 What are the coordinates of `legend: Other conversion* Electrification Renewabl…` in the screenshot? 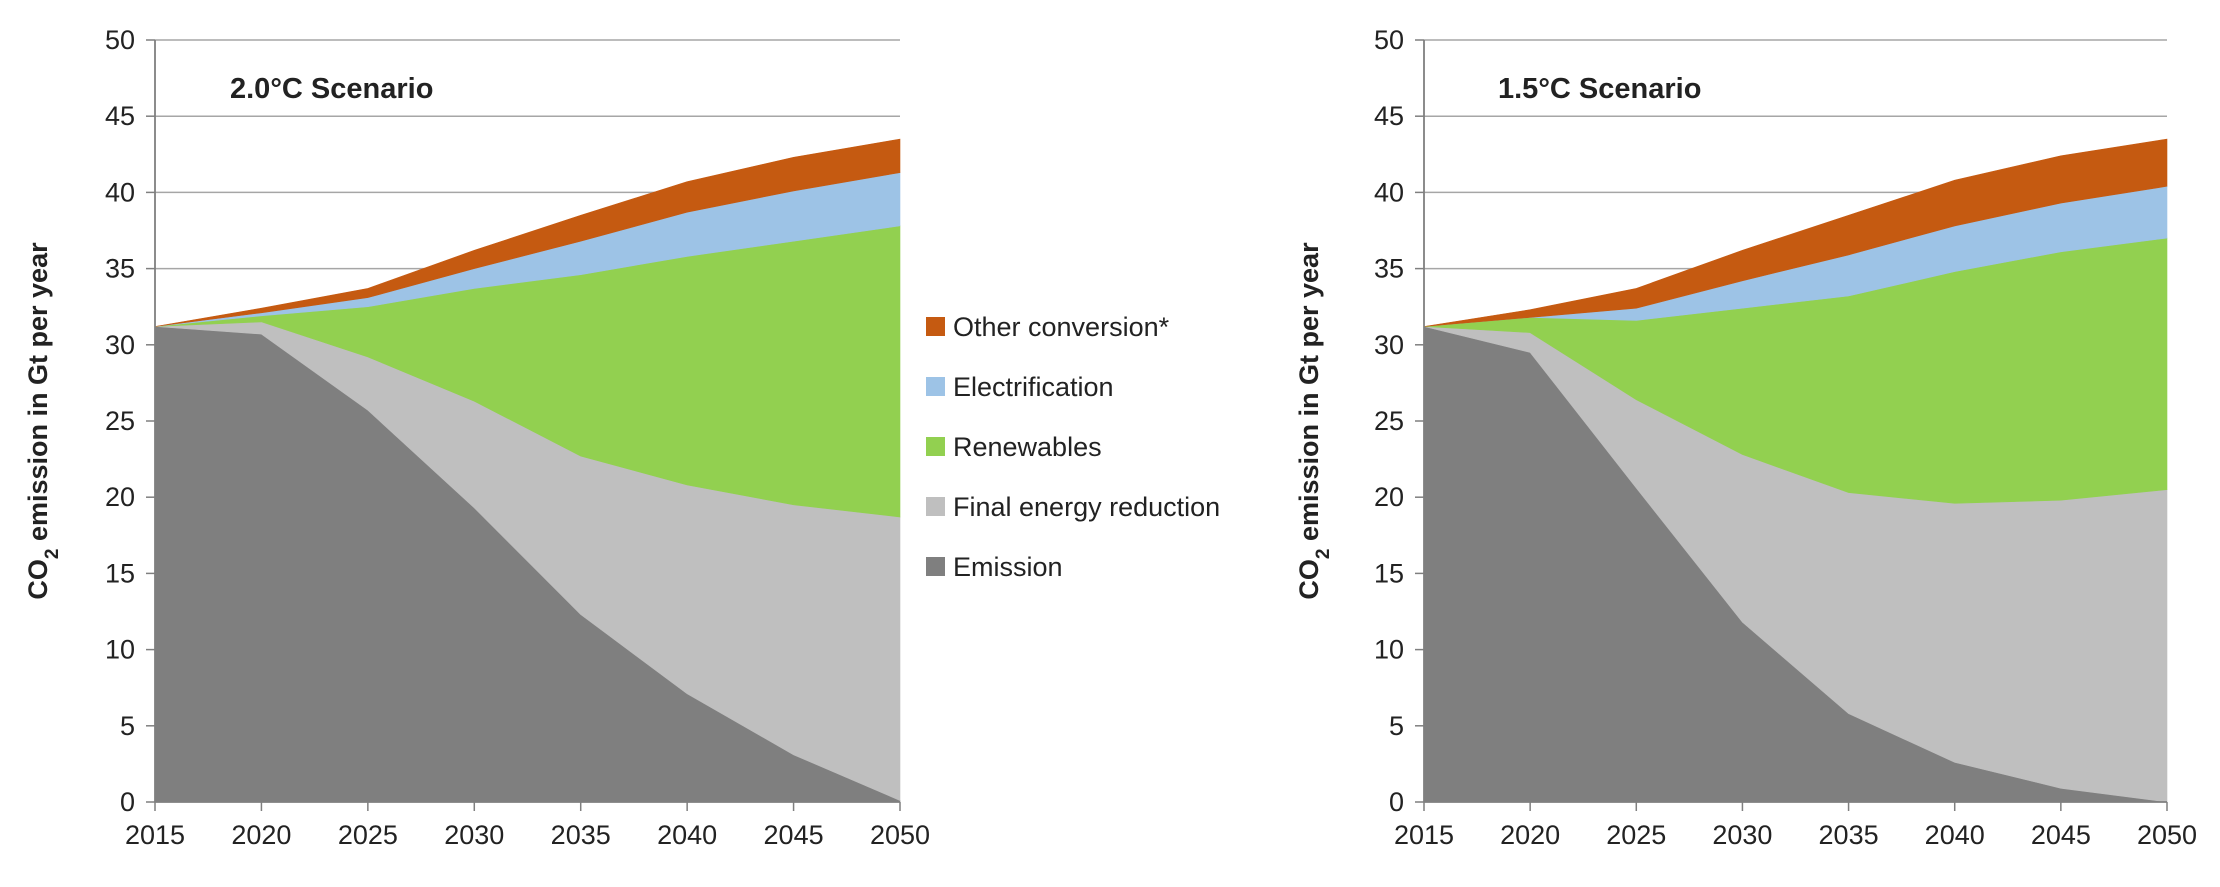 It's located at (1073, 447).